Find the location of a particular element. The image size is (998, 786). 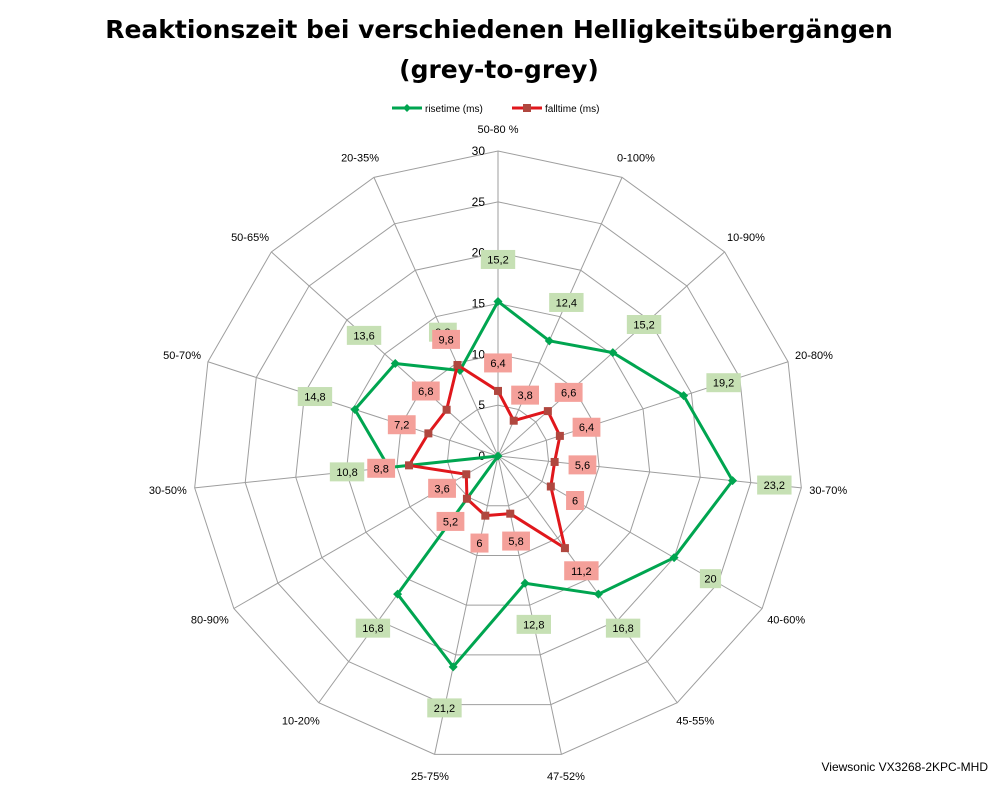

value-label: 3,8 is located at coordinates (524, 396).